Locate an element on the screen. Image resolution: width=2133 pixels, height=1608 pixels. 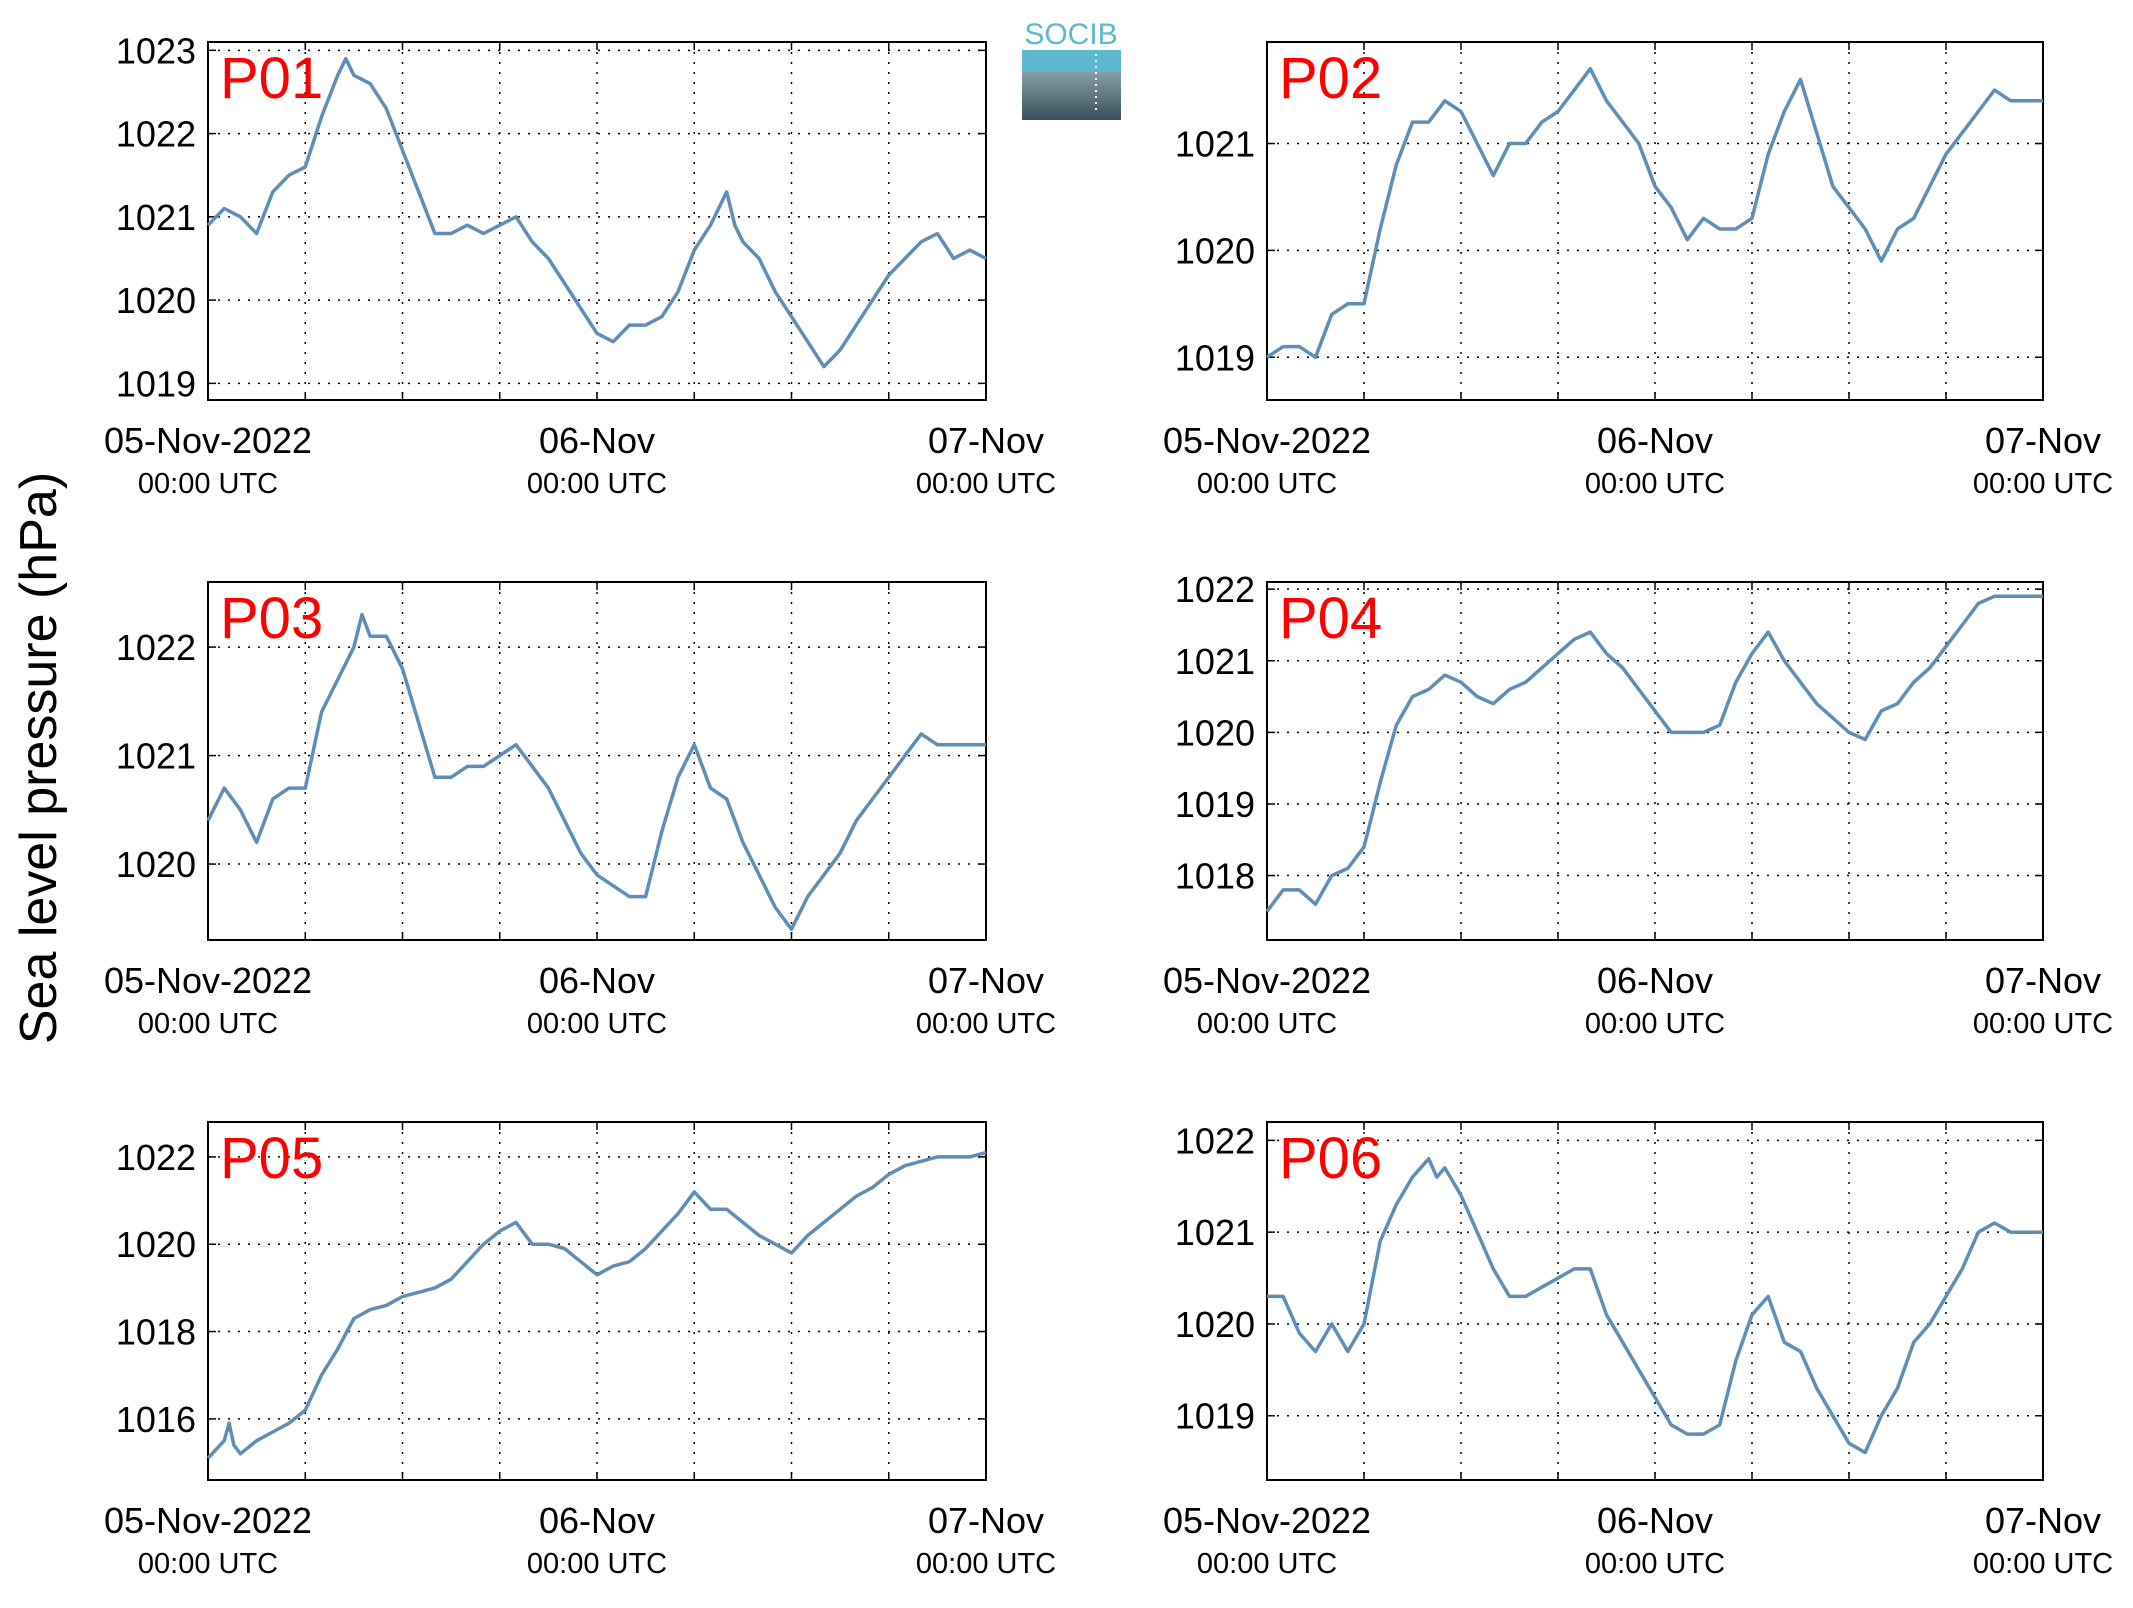
panel-label: P03 is located at coordinates (271, 618).